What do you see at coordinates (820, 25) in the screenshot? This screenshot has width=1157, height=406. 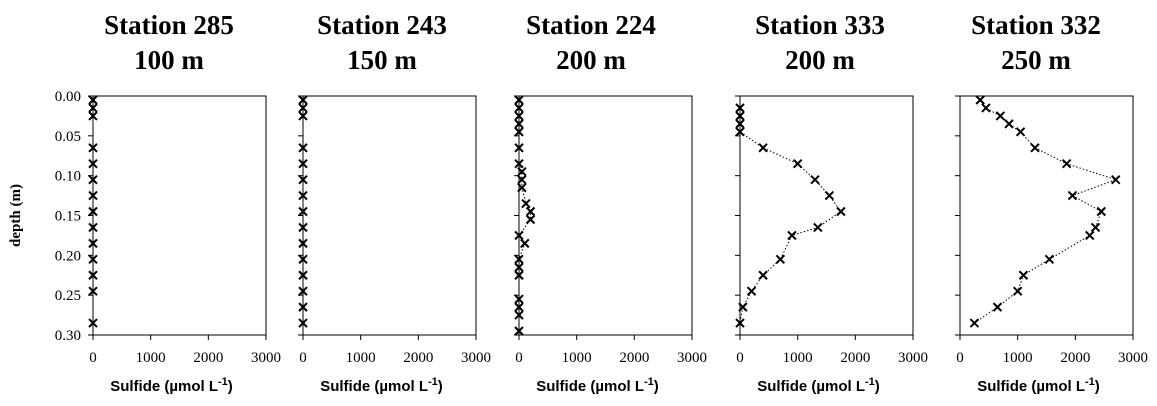 I see `panel-title: Station 333` at bounding box center [820, 25].